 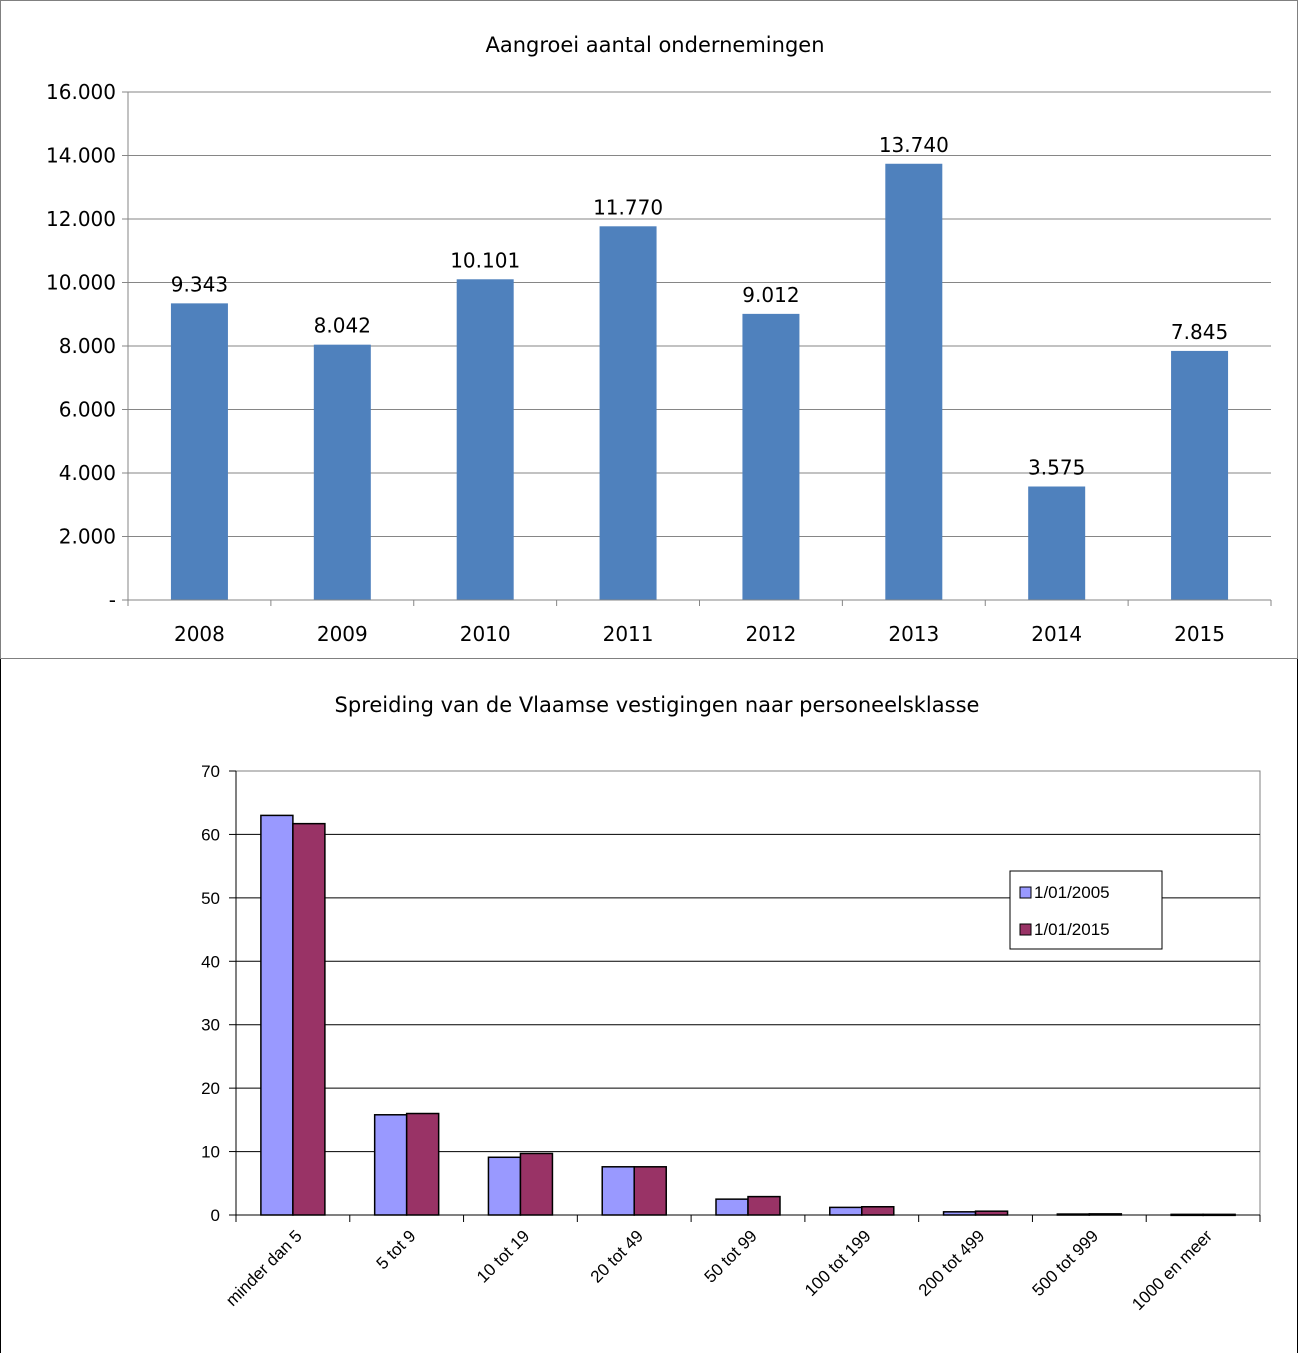 I want to click on chart2-legend-label: 1/01/2015, so click(x=1072, y=929).